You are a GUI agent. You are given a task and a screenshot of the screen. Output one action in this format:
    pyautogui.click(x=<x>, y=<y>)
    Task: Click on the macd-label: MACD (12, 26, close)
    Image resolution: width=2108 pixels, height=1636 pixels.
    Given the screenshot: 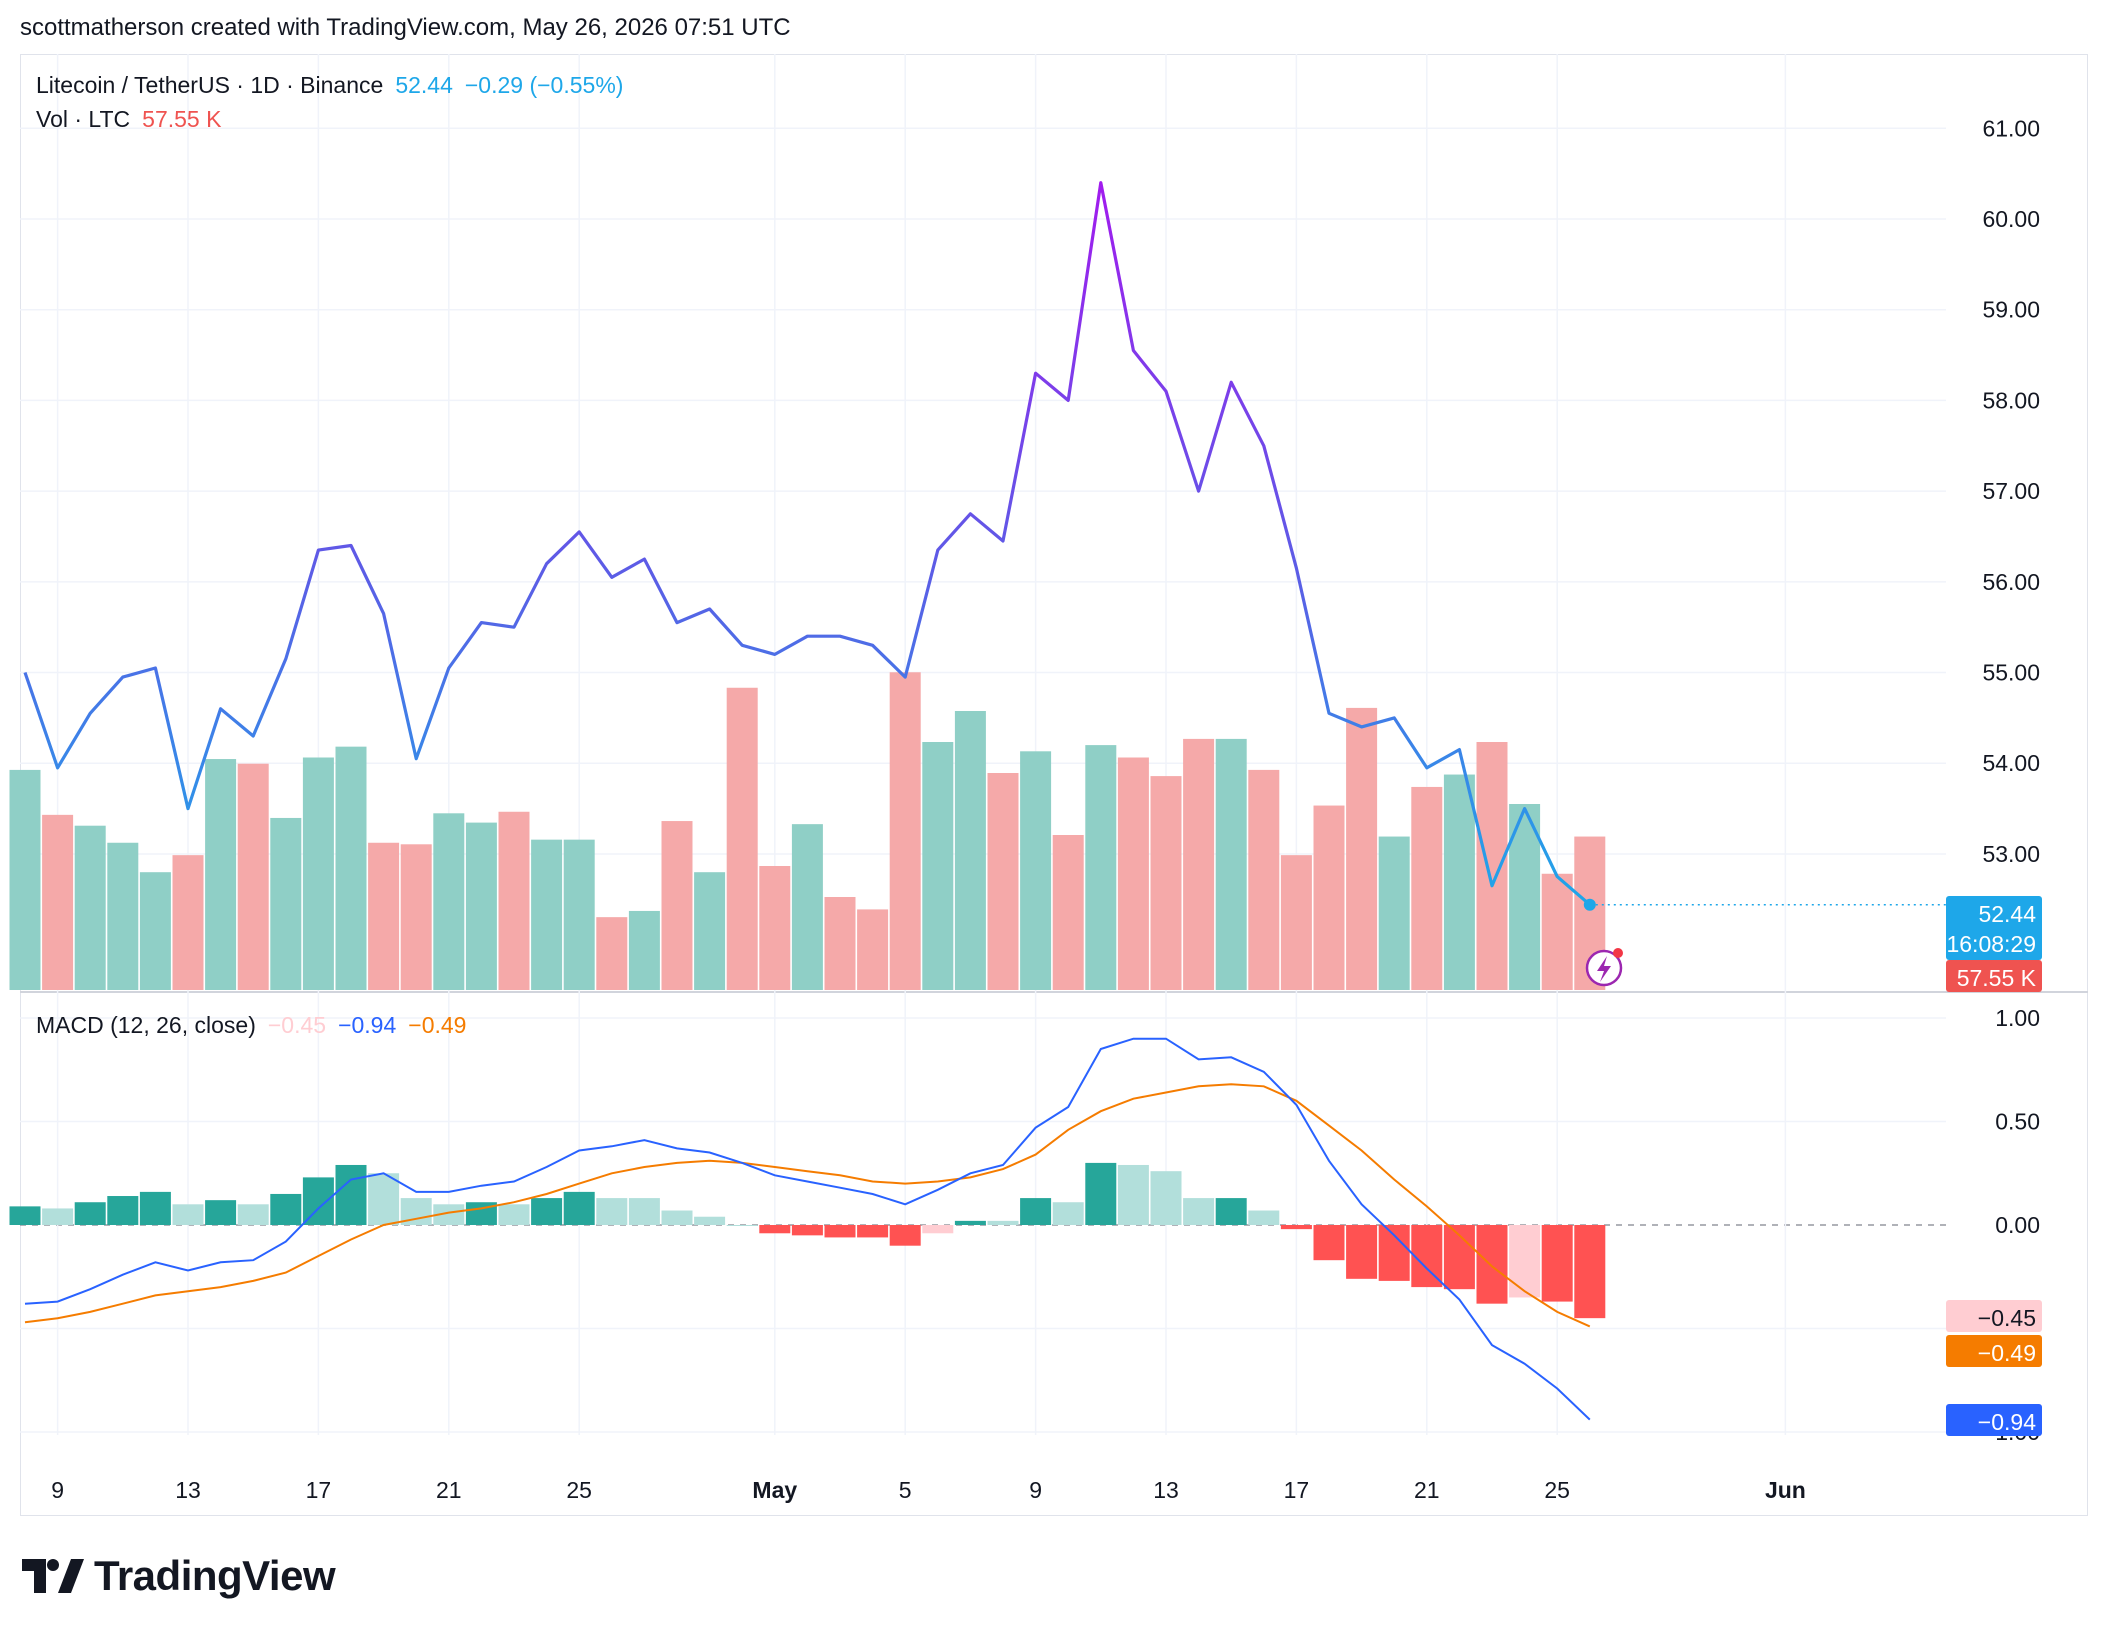 What is the action you would take?
    pyautogui.click(x=146, y=1025)
    